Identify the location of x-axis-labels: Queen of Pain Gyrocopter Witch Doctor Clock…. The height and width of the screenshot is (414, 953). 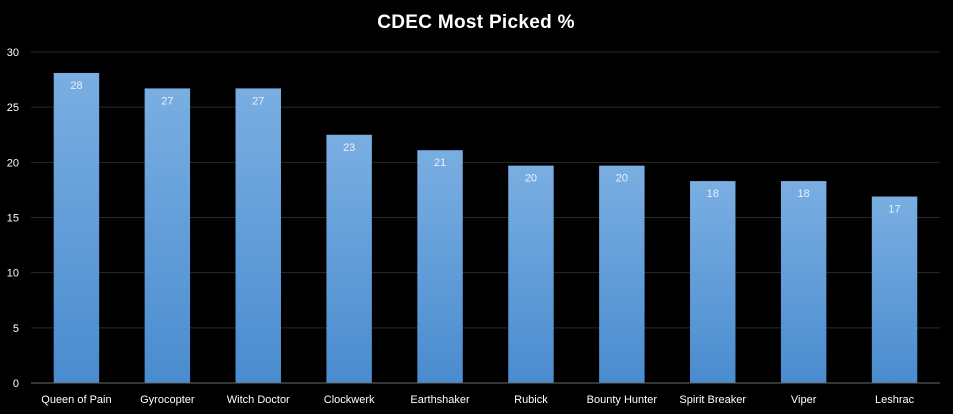
(477, 400).